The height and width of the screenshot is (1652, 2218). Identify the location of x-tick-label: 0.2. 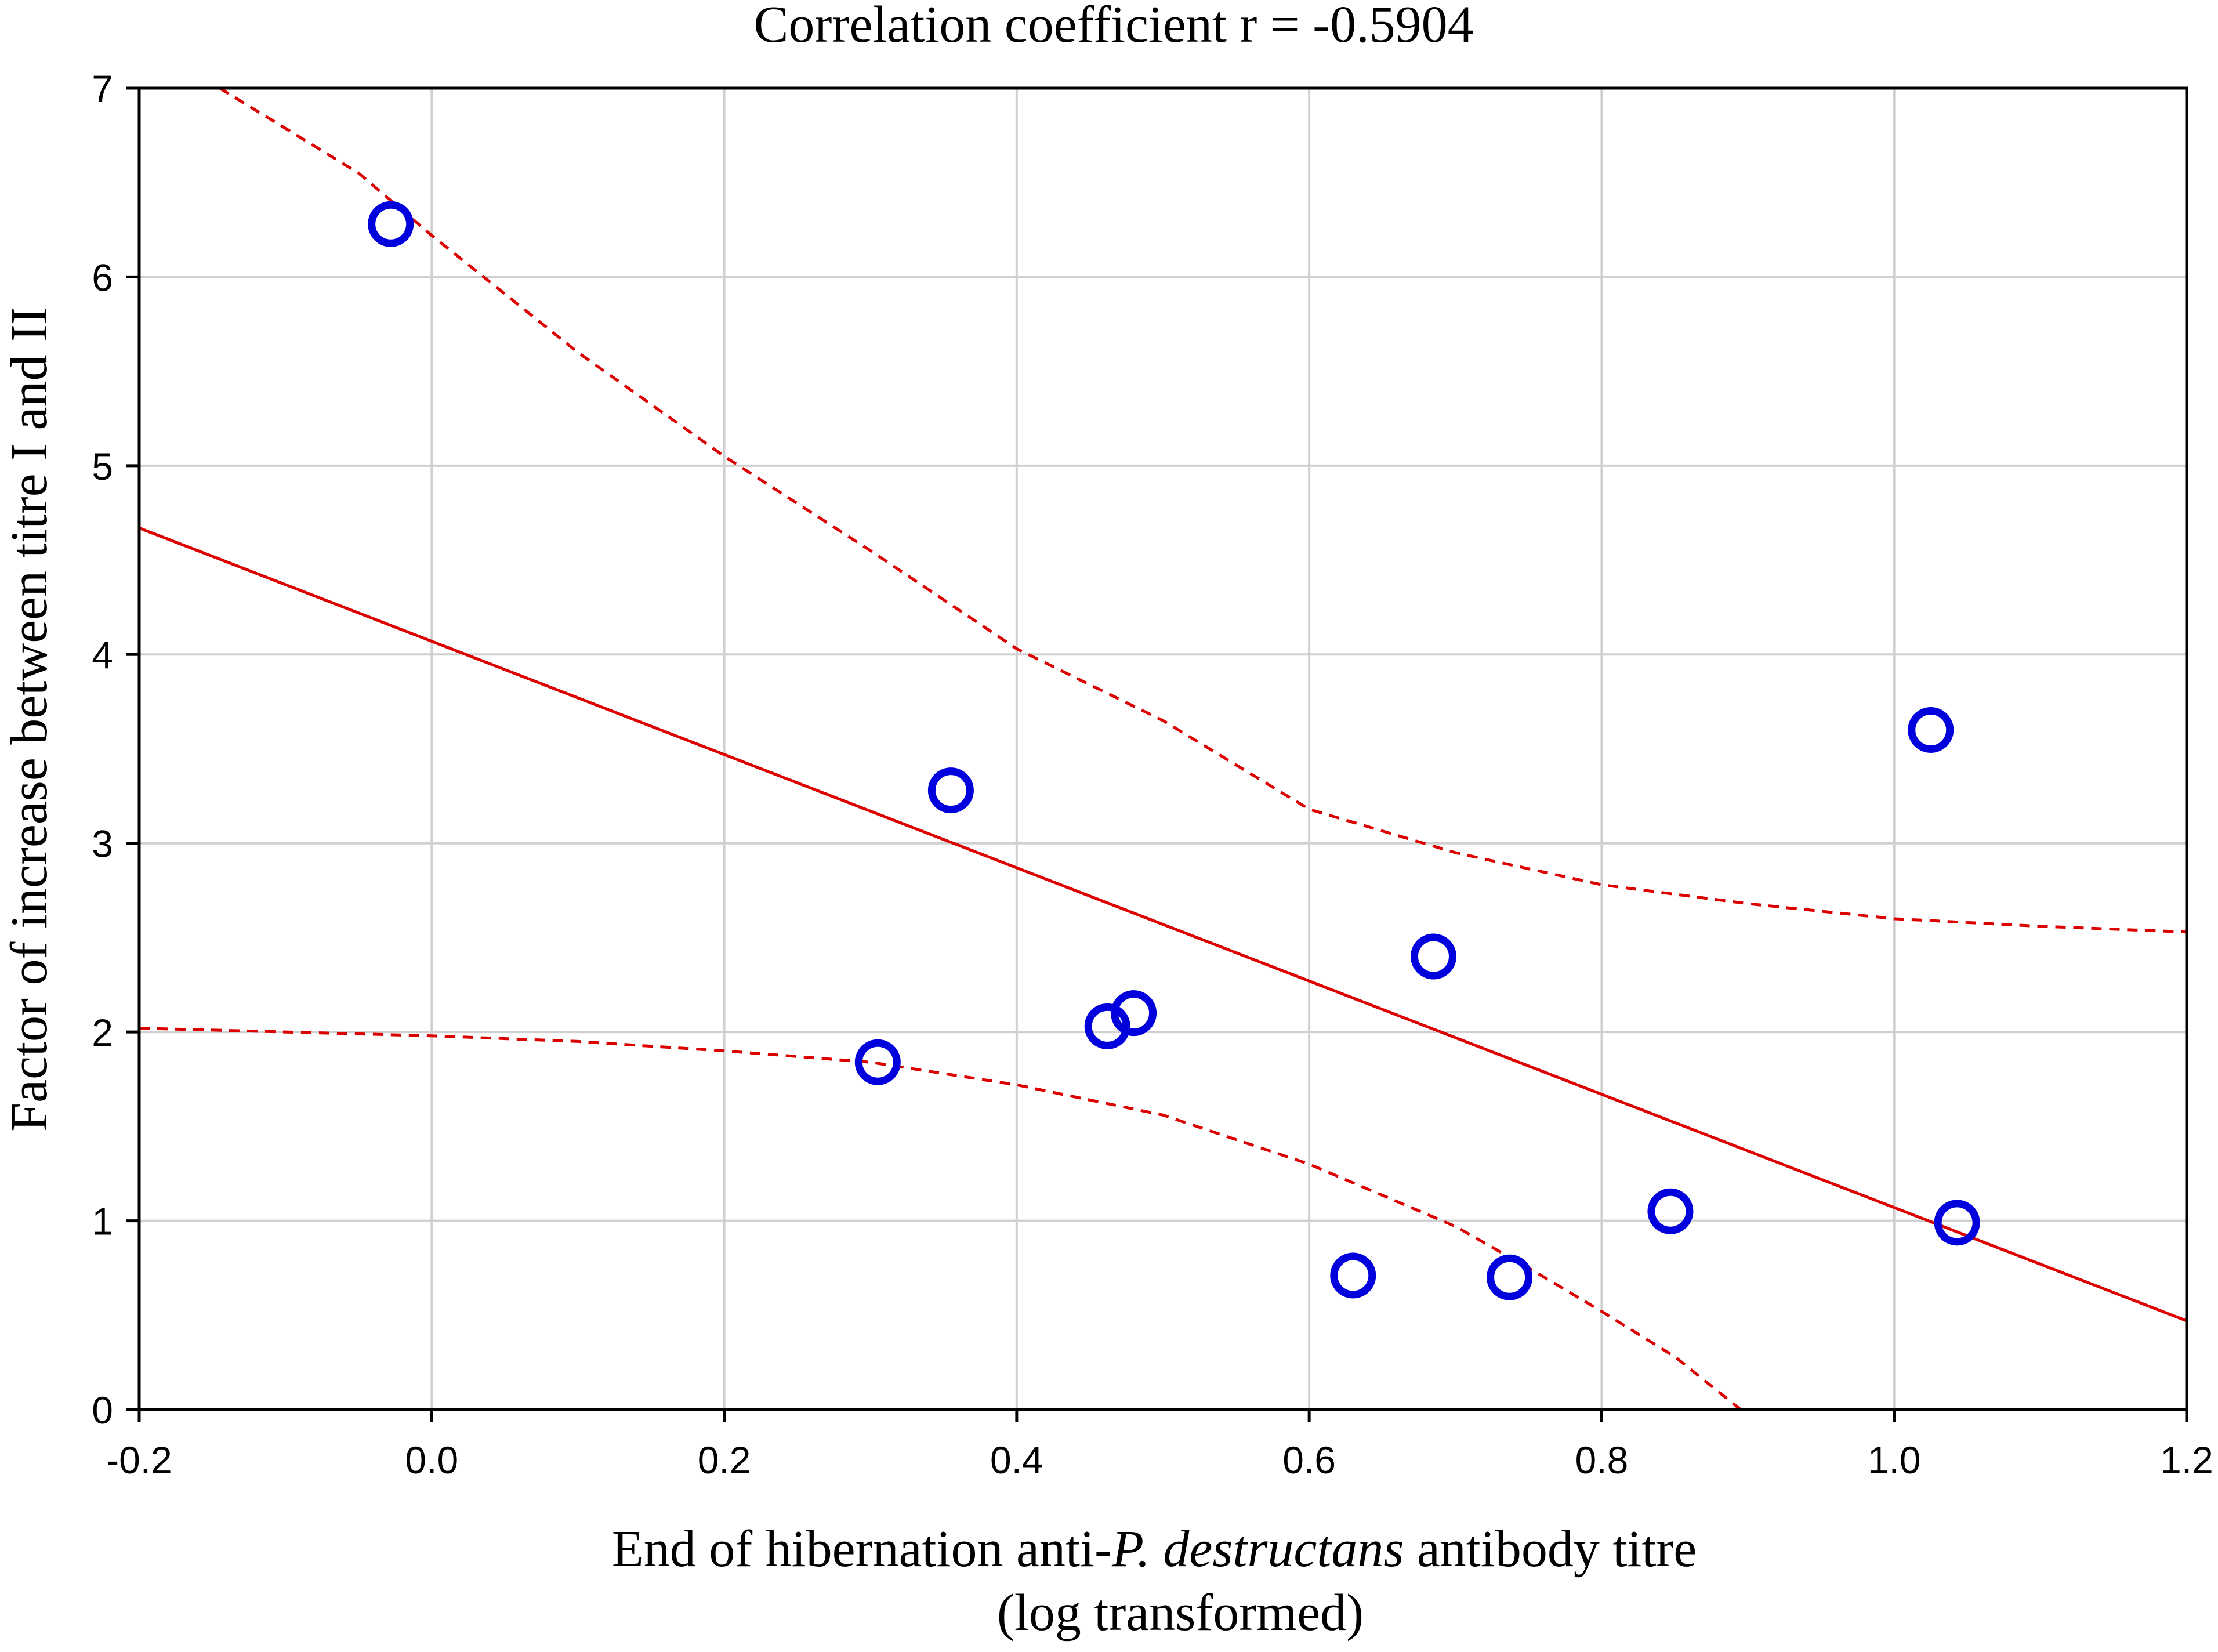
(724, 1460).